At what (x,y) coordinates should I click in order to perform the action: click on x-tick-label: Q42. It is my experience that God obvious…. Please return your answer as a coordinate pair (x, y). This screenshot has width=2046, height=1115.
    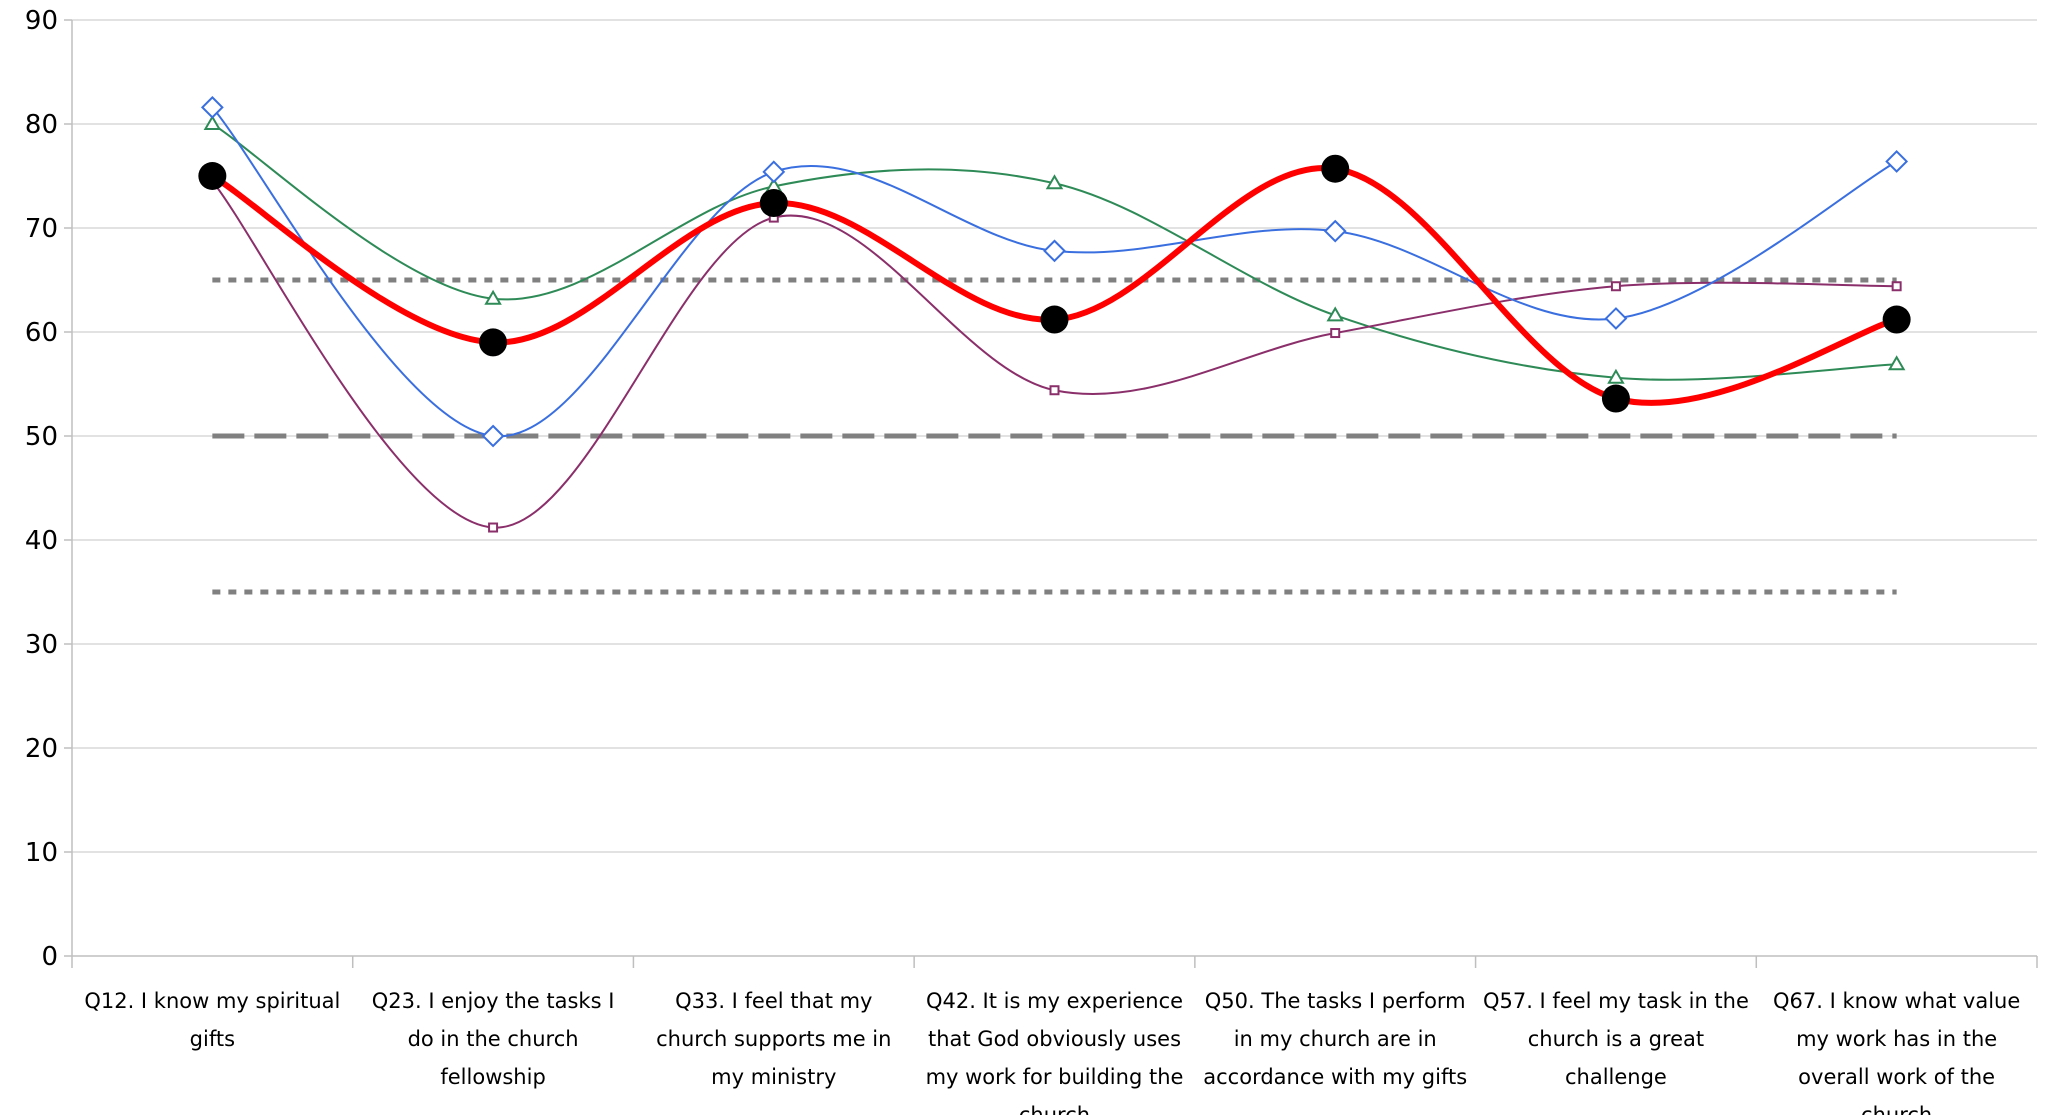
    Looking at the image, I should click on (1055, 1052).